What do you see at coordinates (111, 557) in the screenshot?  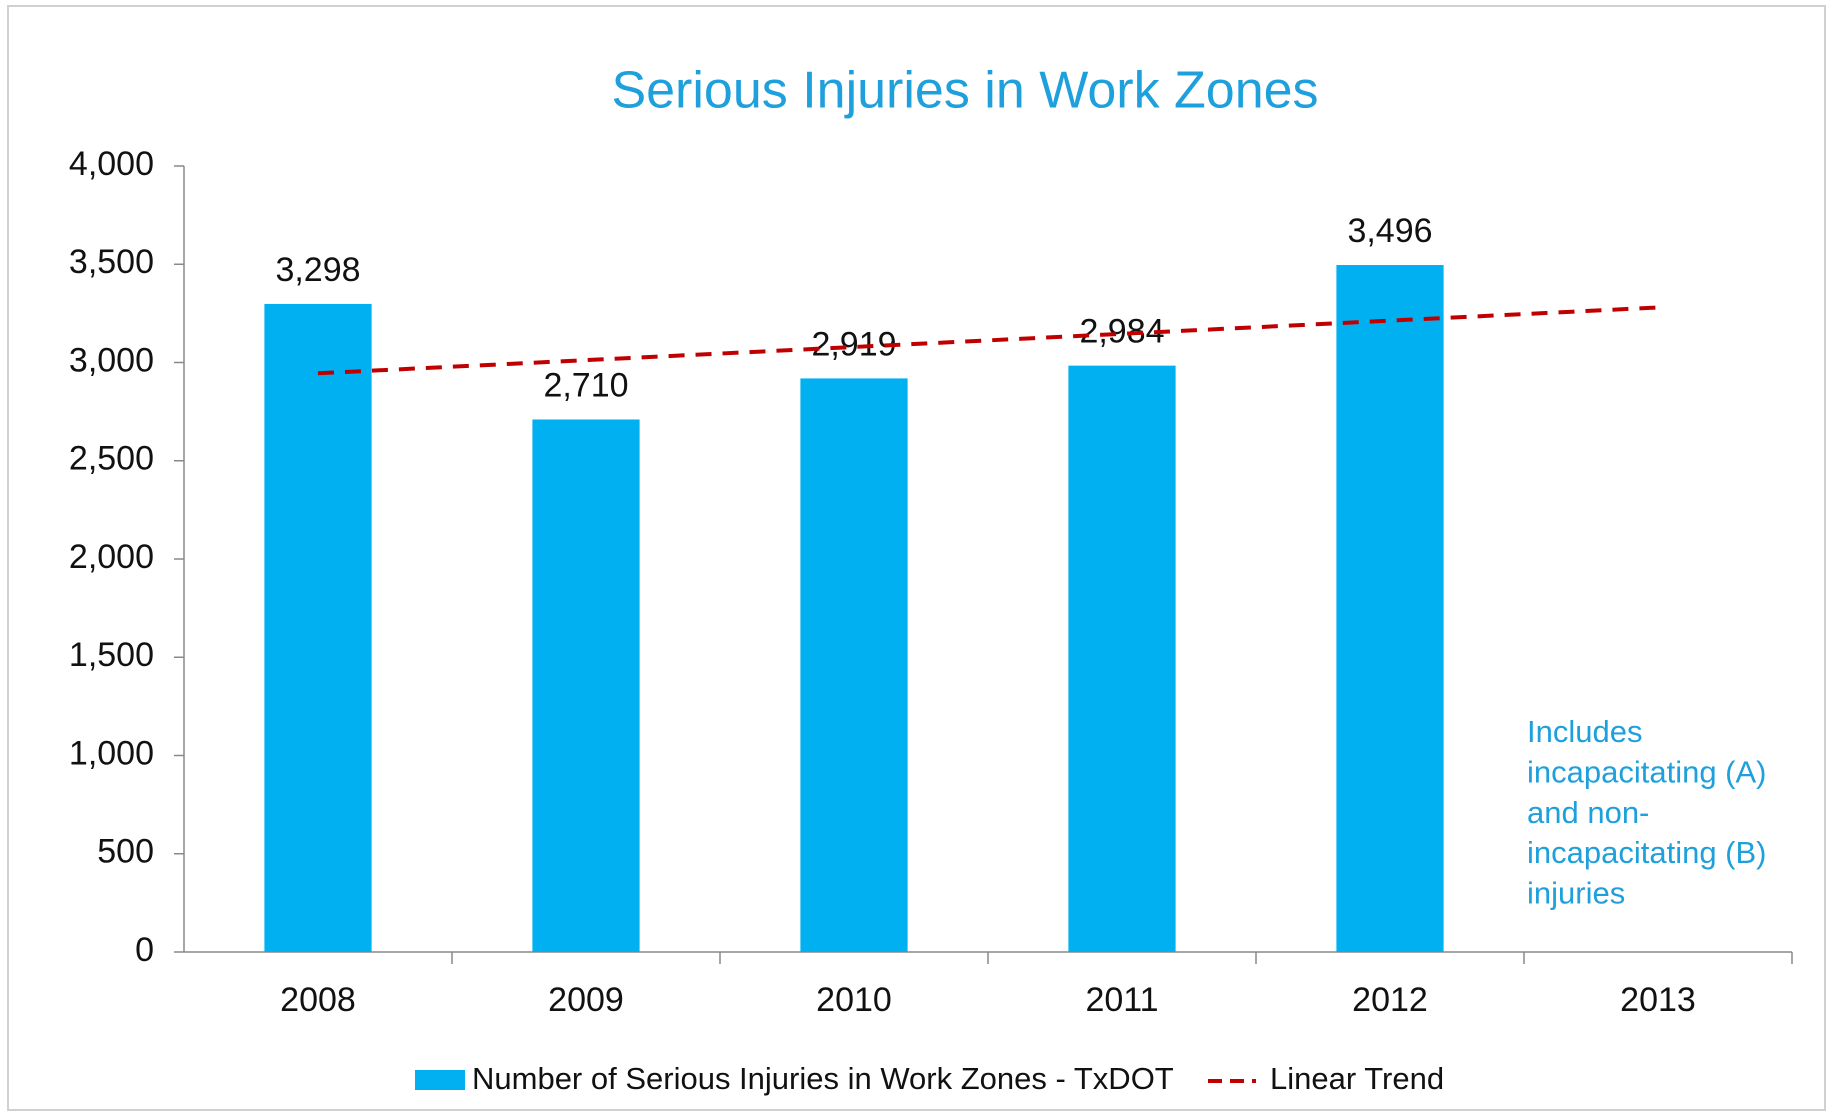 I see `y-tick-label: 2,000` at bounding box center [111, 557].